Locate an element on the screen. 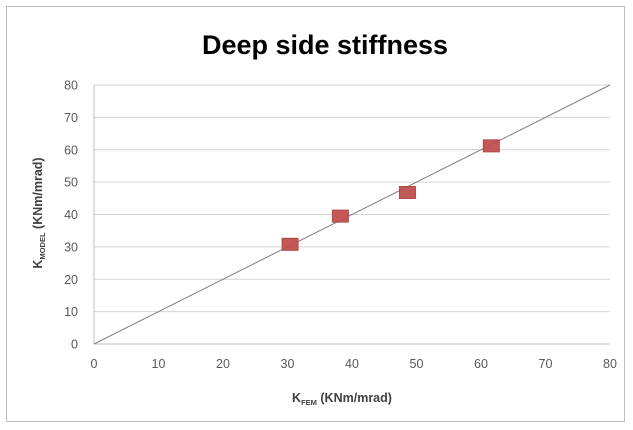  chart-title: Deep side stiffness is located at coordinates (325, 45).